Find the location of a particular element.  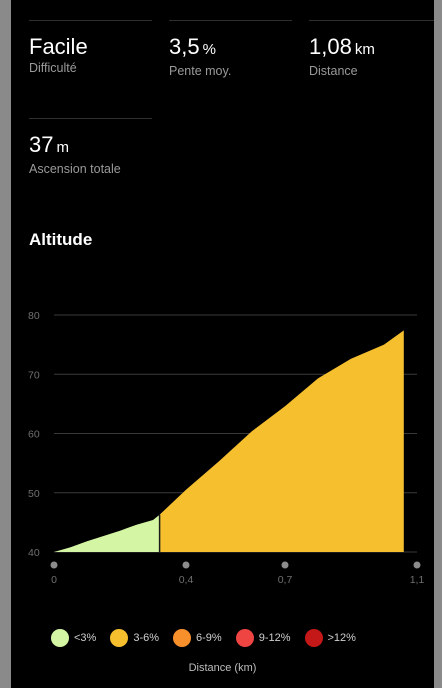

stat-label: Distance is located at coordinates (333, 71).